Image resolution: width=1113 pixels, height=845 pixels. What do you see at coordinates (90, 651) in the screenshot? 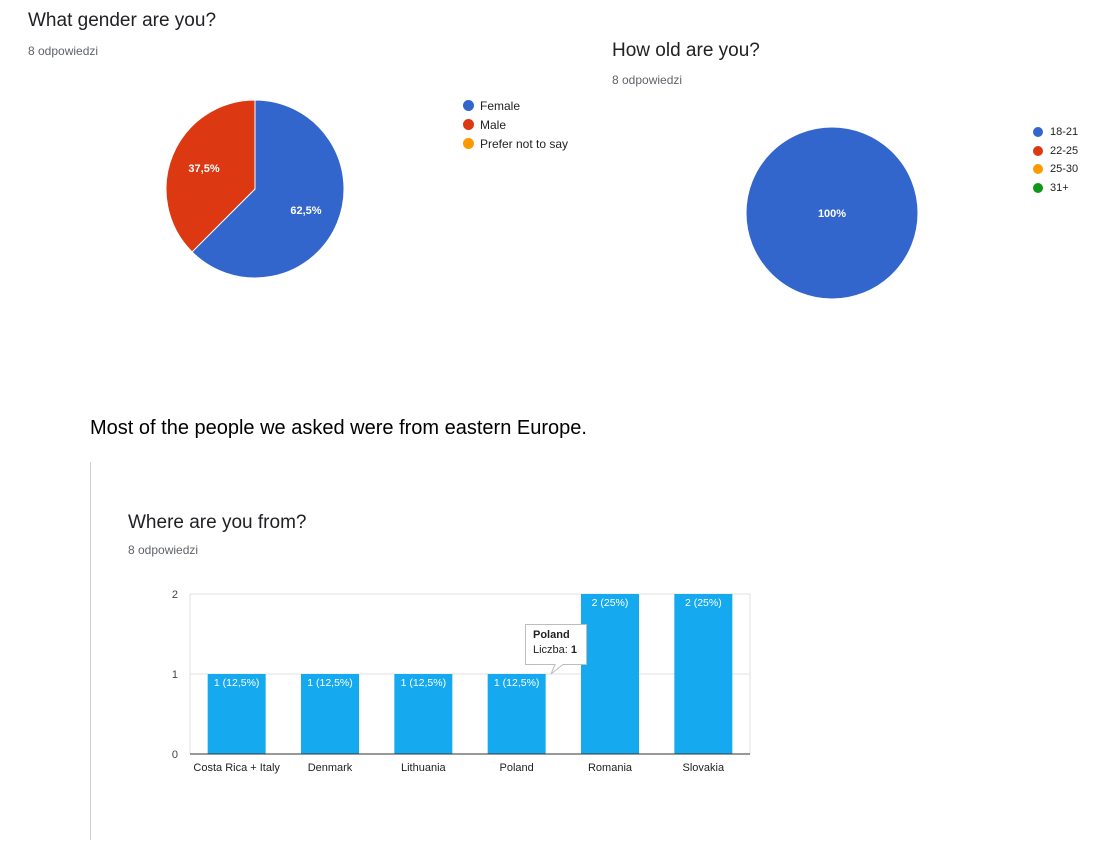
I see `card-left-border` at bounding box center [90, 651].